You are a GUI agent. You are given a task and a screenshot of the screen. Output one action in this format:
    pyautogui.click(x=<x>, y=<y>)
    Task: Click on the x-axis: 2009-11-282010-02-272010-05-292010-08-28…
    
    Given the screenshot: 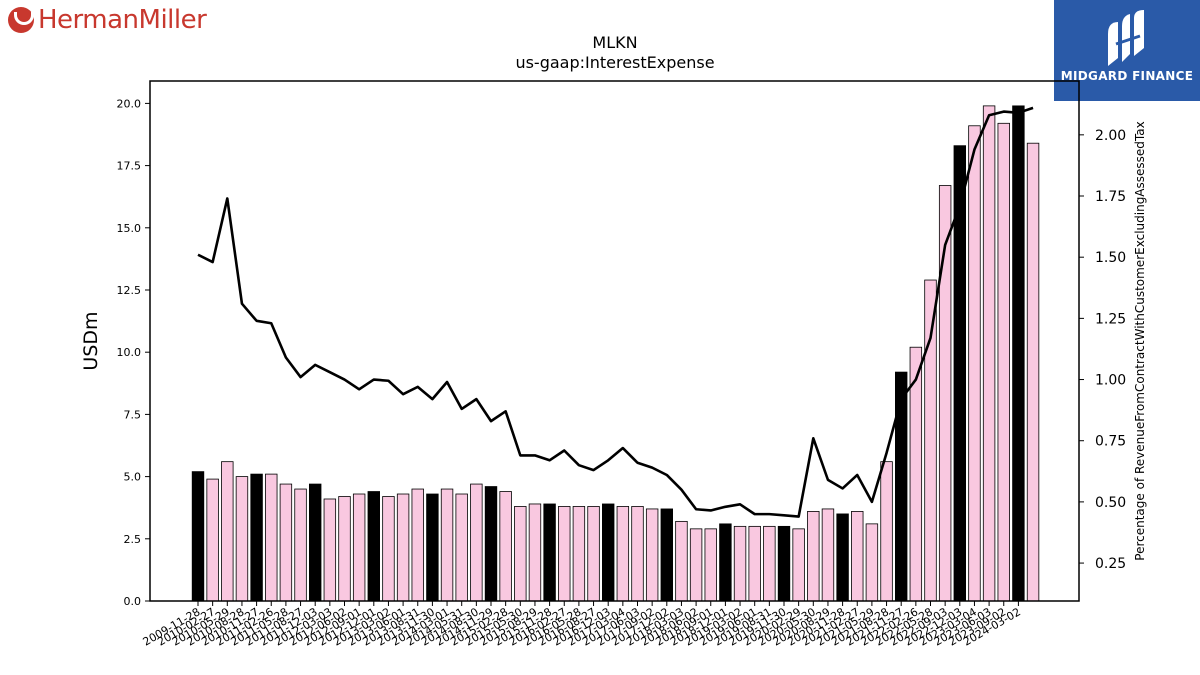 What is the action you would take?
    pyautogui.click(x=582, y=625)
    